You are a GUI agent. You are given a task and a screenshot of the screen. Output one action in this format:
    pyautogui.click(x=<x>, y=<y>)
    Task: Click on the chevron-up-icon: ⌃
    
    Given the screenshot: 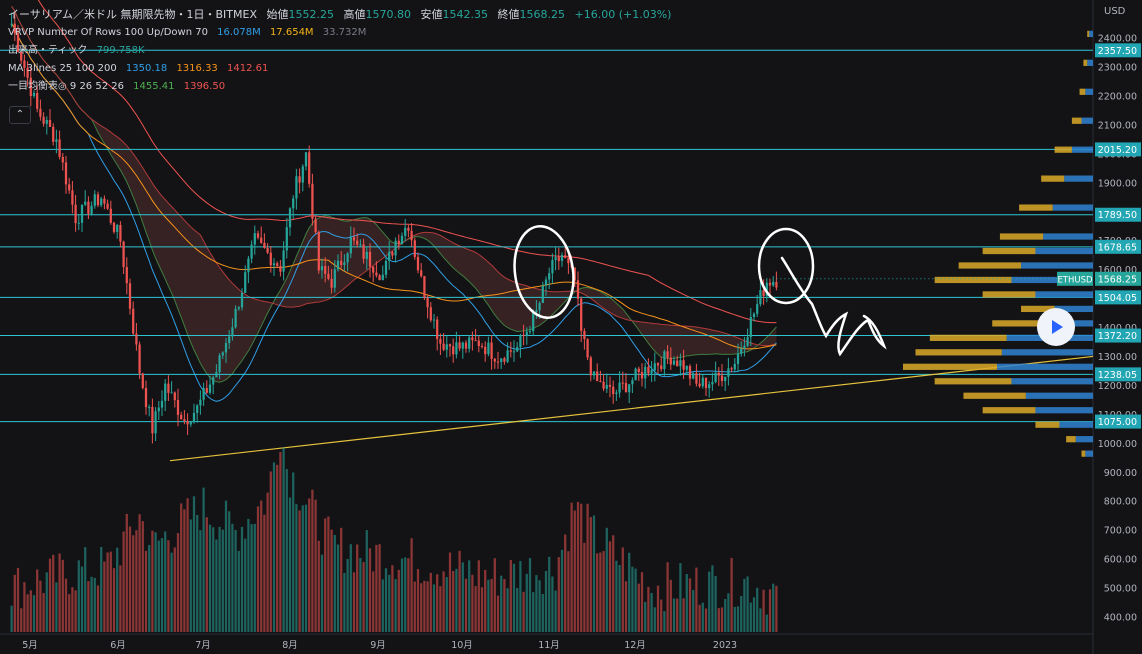 What is the action you would take?
    pyautogui.click(x=20, y=115)
    